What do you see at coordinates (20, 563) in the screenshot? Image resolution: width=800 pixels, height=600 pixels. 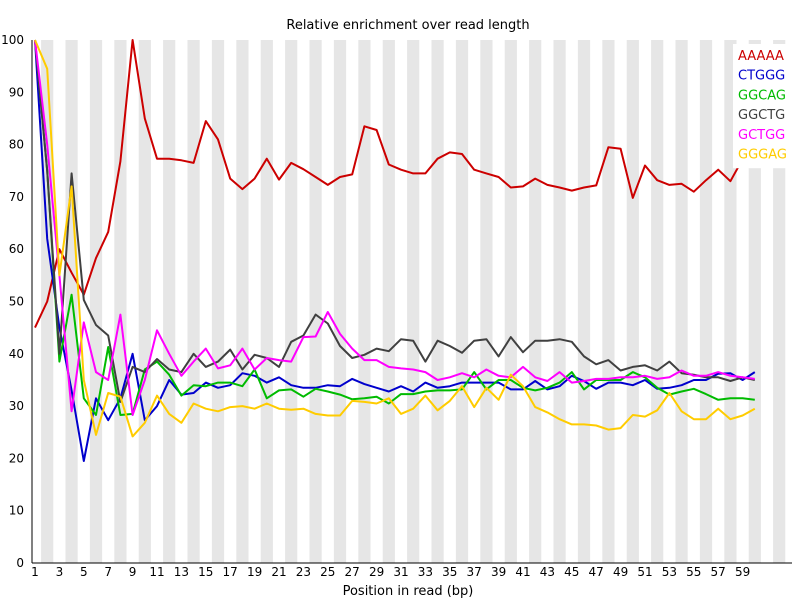 I see `y-tick-label: 0` at bounding box center [20, 563].